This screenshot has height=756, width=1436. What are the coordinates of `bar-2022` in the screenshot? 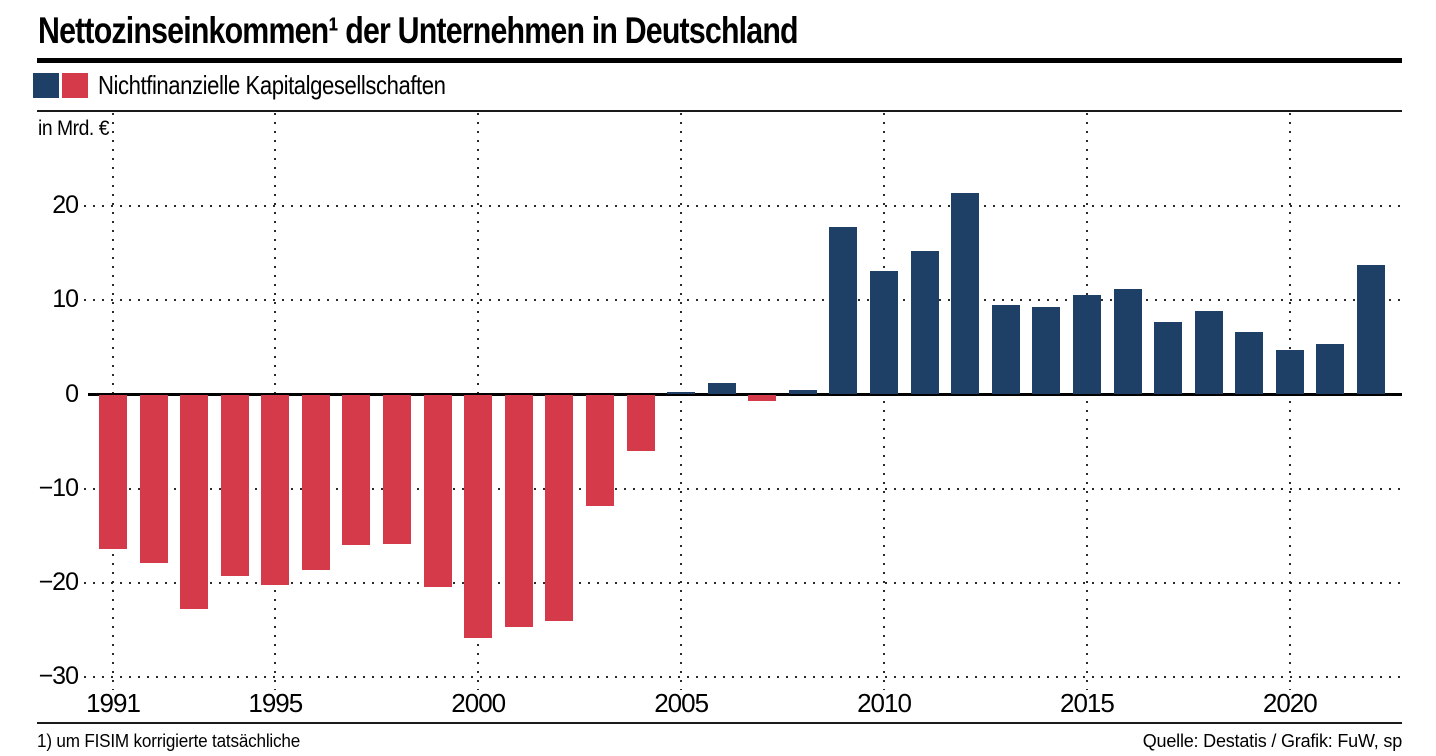 It's located at (1370, 329).